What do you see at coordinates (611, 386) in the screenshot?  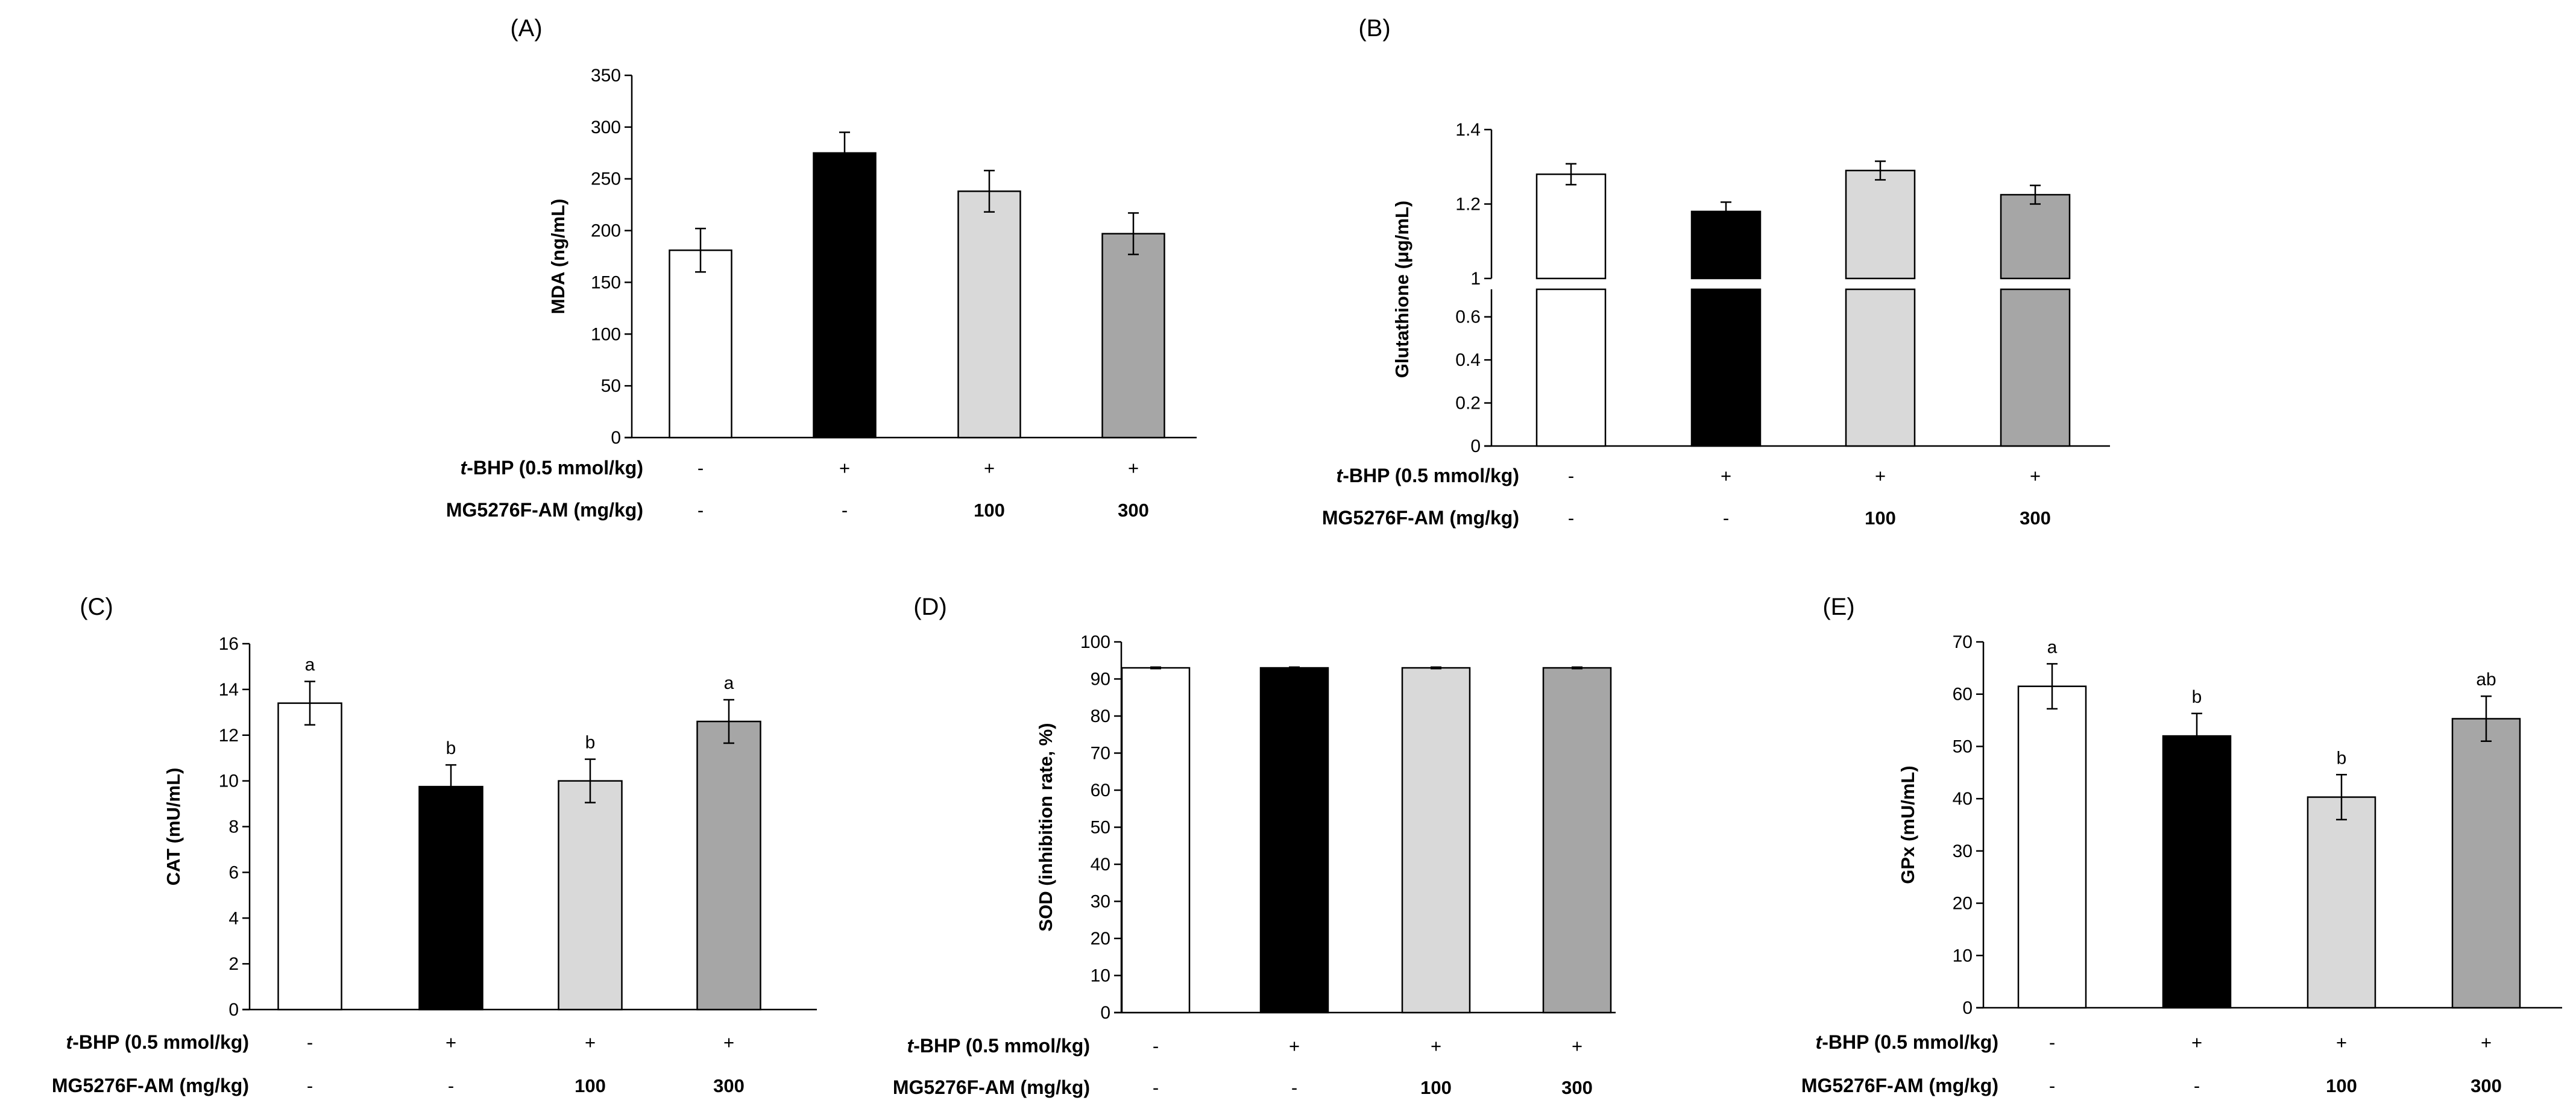 I see `y-tick-label: 50` at bounding box center [611, 386].